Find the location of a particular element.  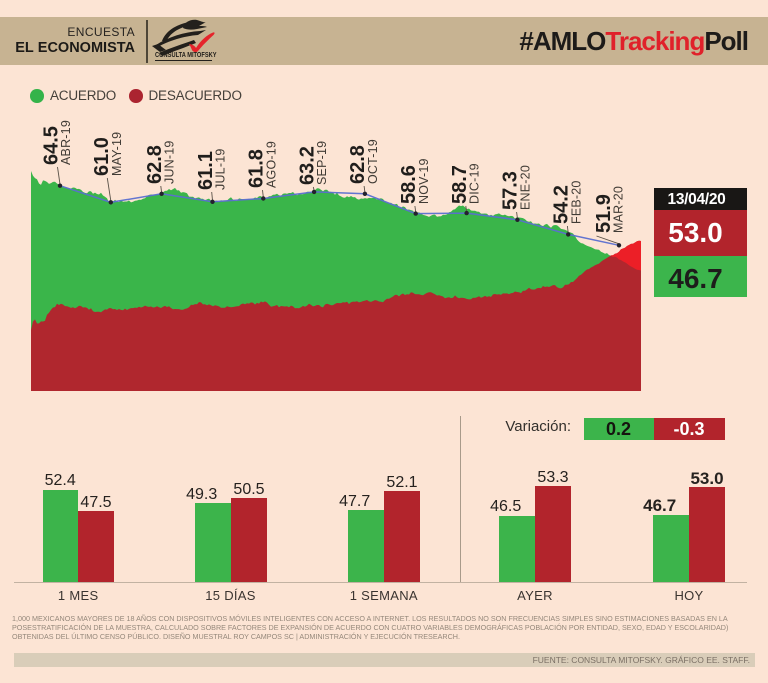

svg-text: 61.0 is located at coordinates (102, 156).